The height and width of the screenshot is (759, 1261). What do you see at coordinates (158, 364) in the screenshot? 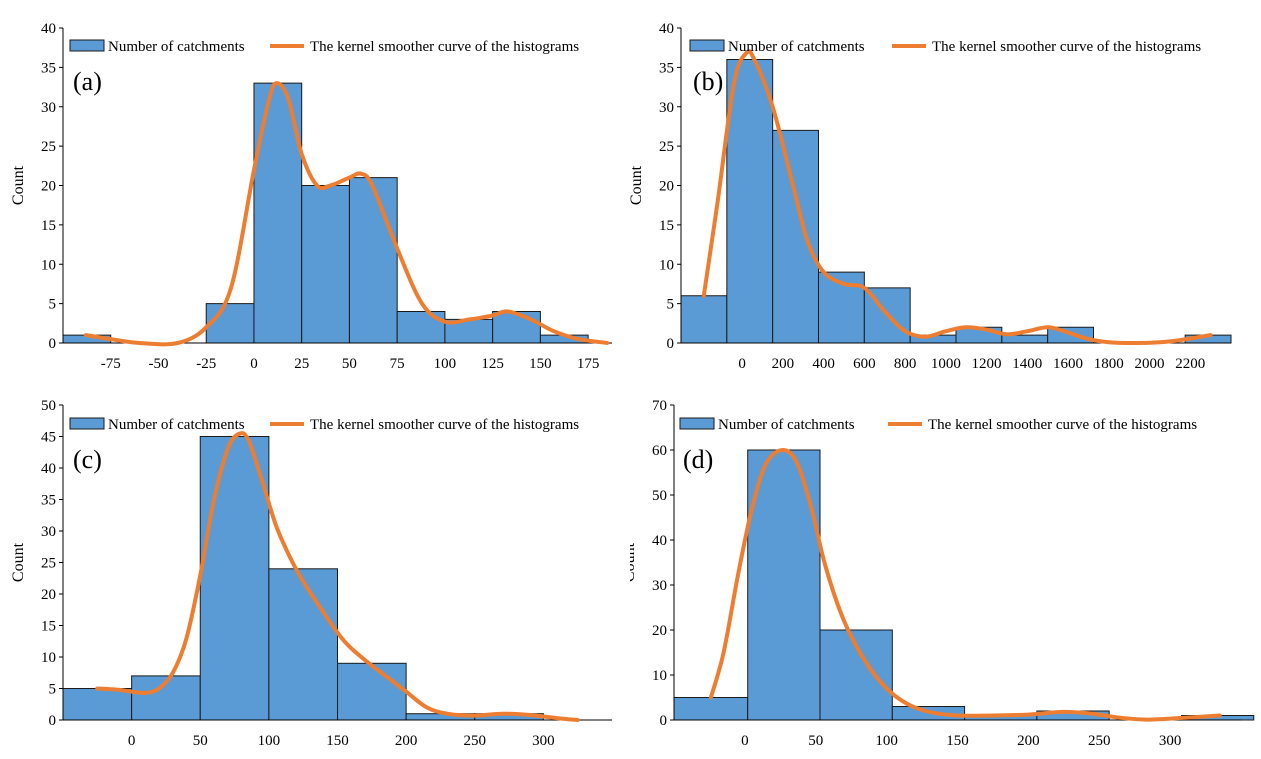
I see `x-tick-label: -50` at bounding box center [158, 364].